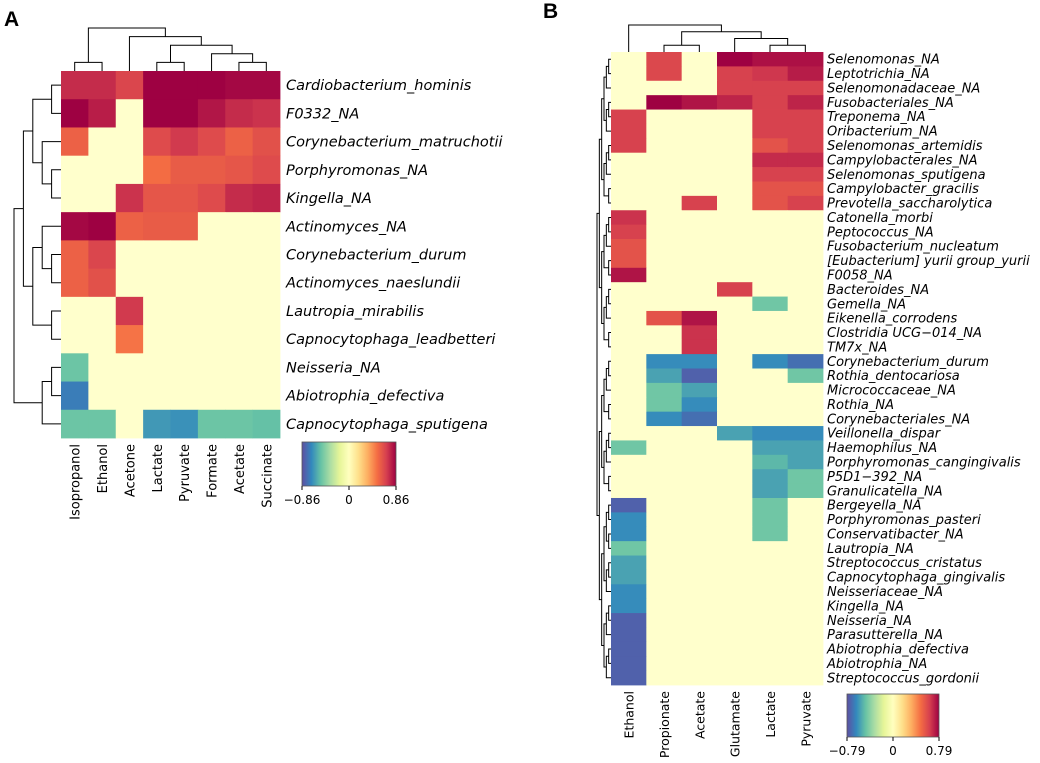 The image size is (1040, 763). Describe the element at coordinates (880, 232) in the screenshot. I see `row-label: Peptococcus_NA` at that location.